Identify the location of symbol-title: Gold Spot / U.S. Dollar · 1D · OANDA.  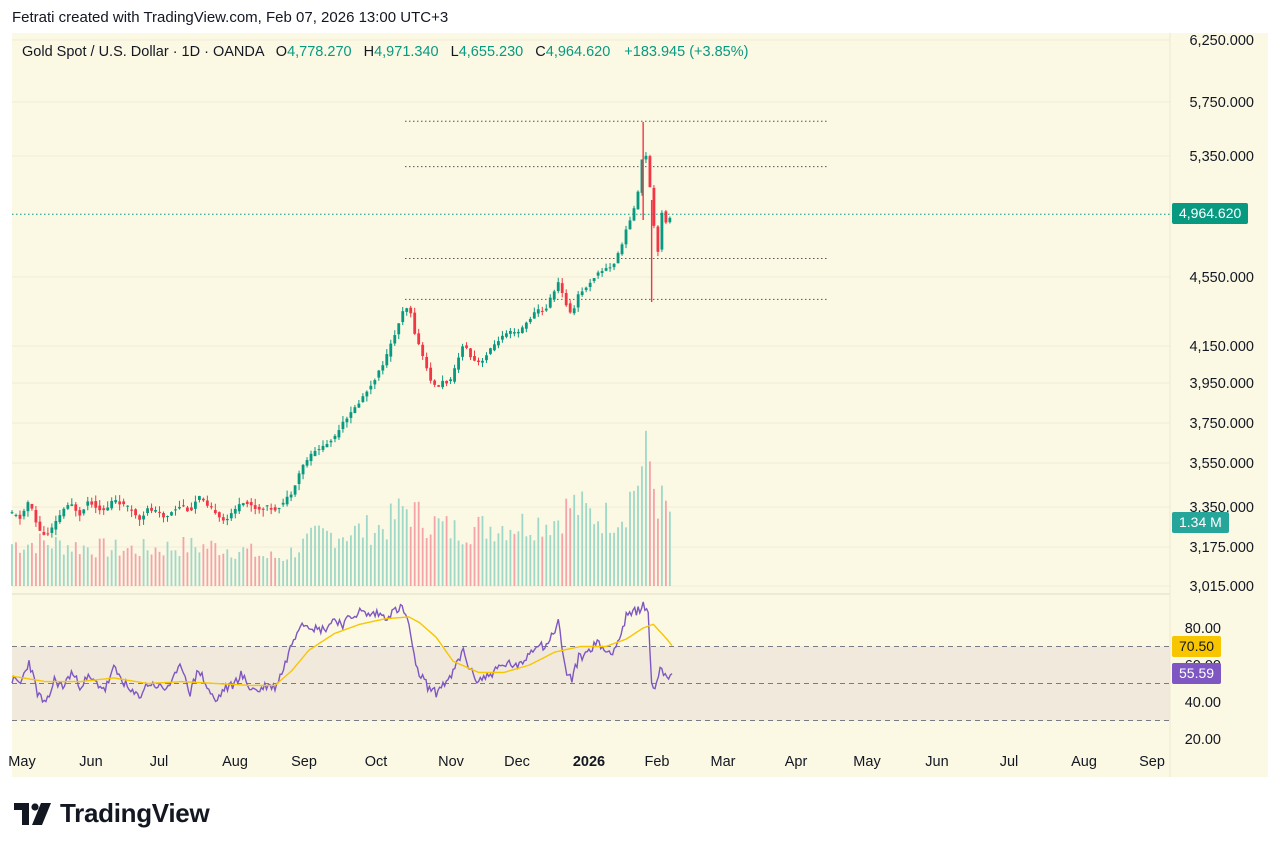
(143, 52).